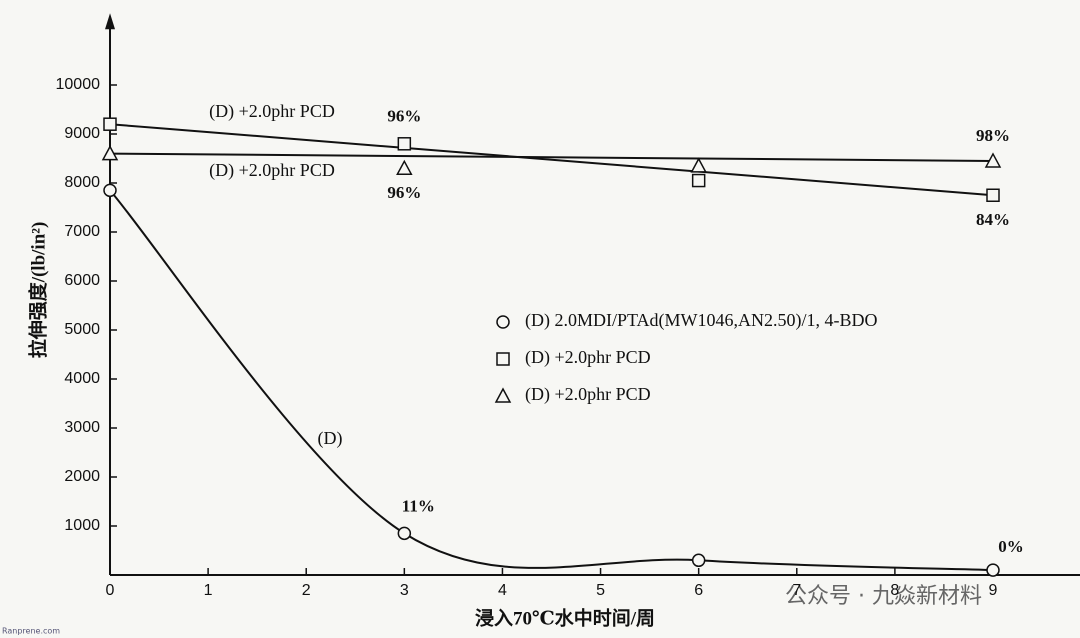  Describe the element at coordinates (565, 617) in the screenshot. I see `x-axis-label: 浸入70℃水中时间/周` at that location.